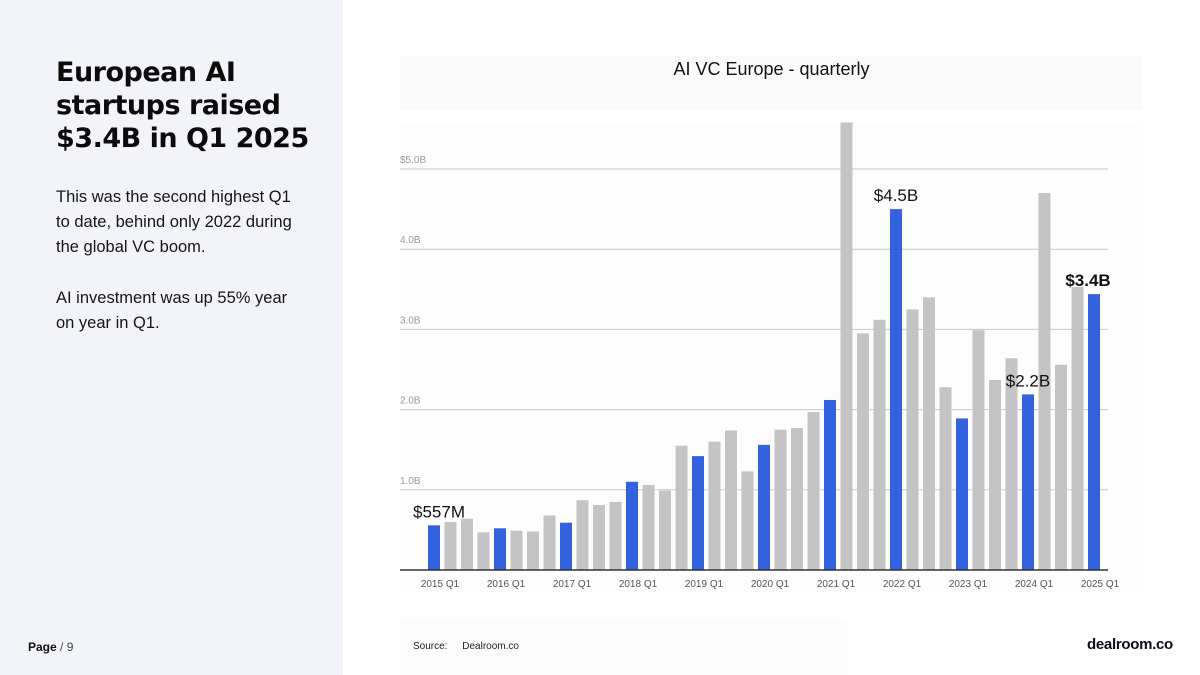 This screenshot has height=675, width=1200. Describe the element at coordinates (771, 69) in the screenshot. I see `chart-title: AI VC Europe - quarterly` at that location.